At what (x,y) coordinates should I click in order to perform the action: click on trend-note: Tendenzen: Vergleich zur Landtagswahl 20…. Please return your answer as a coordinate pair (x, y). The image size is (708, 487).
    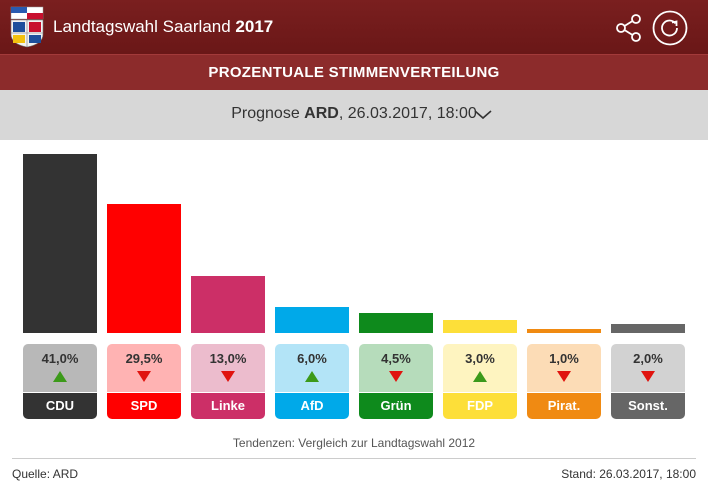
    Looking at the image, I should click on (354, 443).